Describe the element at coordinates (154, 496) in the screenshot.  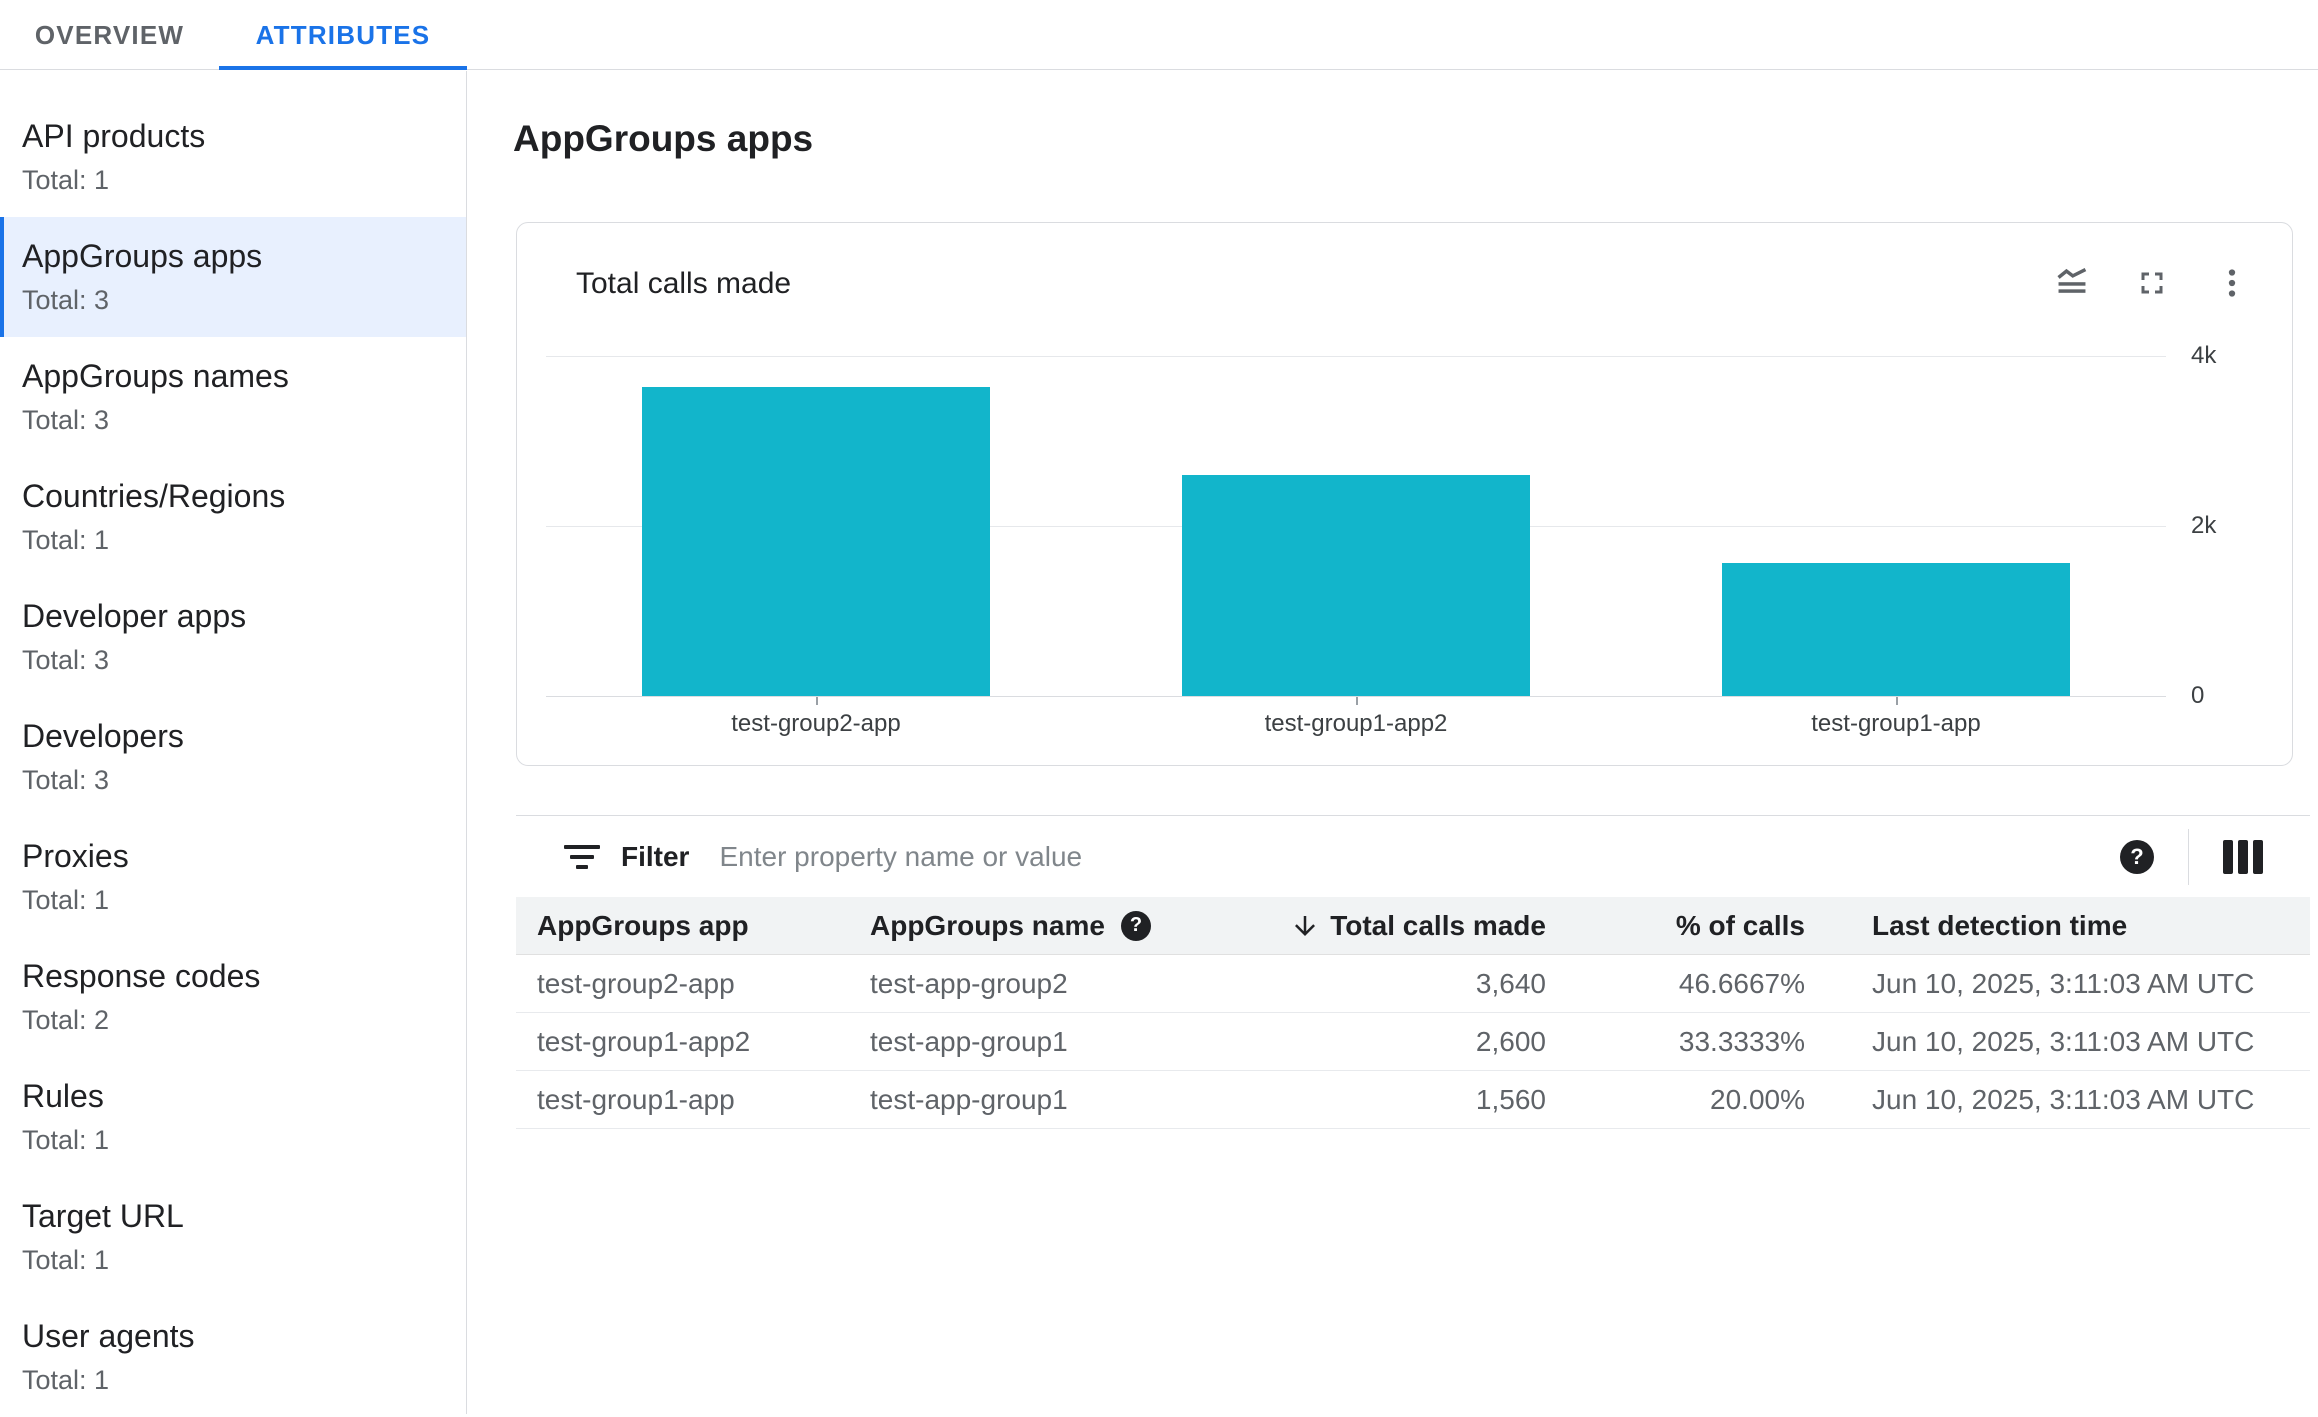
I see `sidebar-item-label: Countries/Regions` at that location.